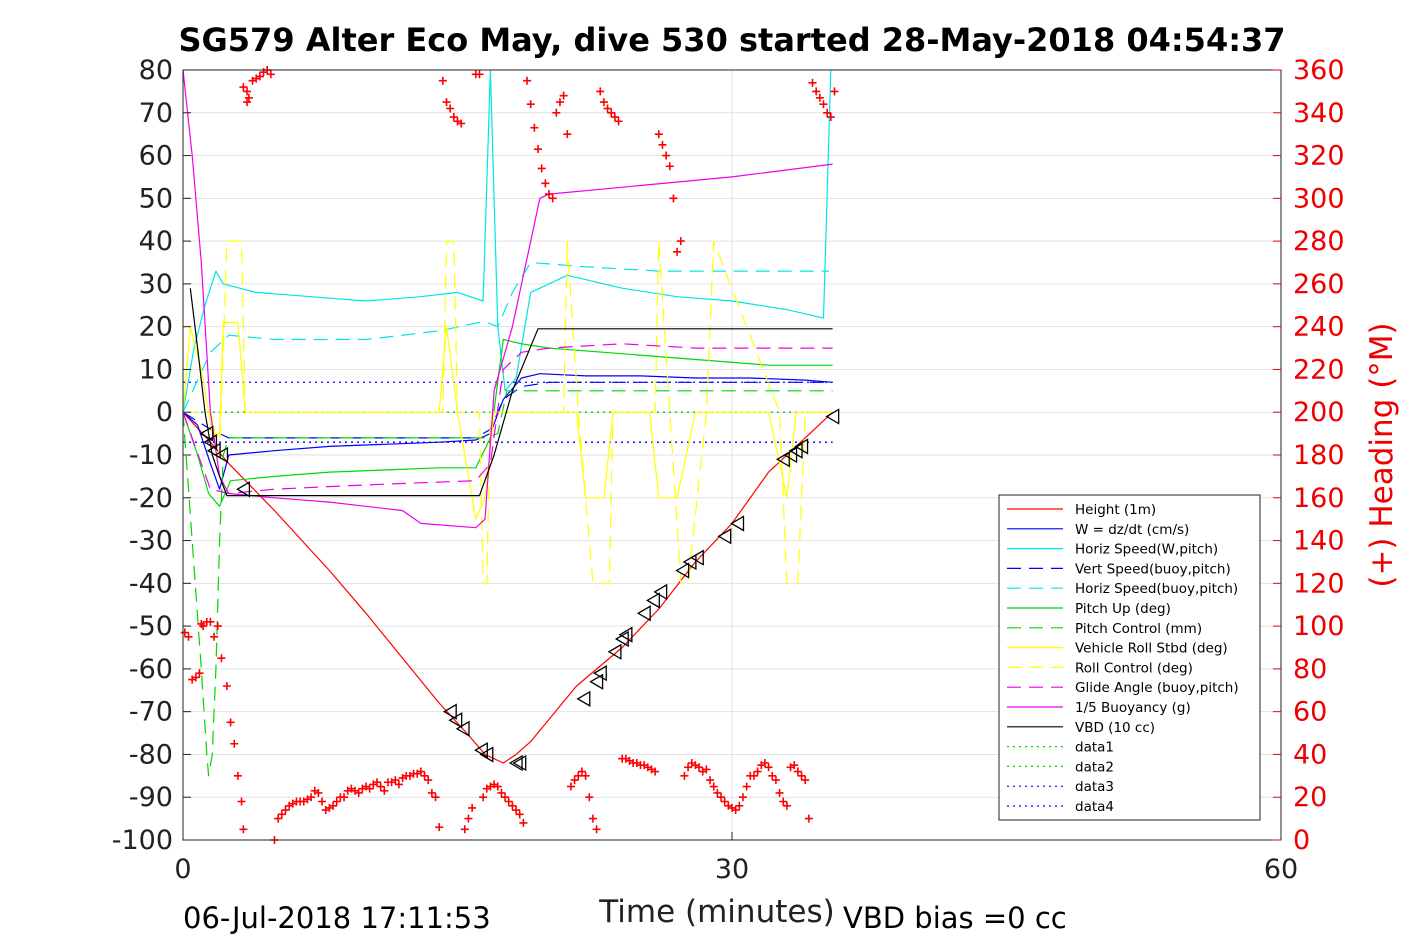 The height and width of the screenshot is (945, 1417). Describe the element at coordinates (142, 840) in the screenshot. I see `left-axis-tick-label: -100` at that location.